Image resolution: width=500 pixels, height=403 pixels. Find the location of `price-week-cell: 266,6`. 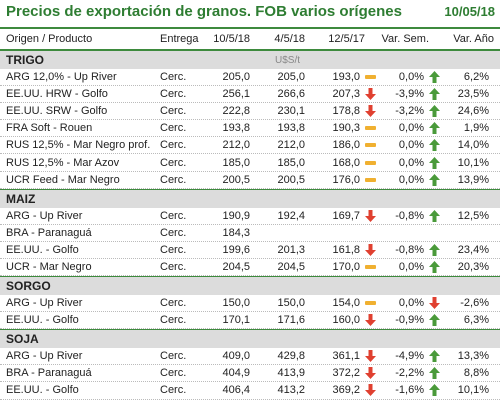

price-week-cell: 266,6 is located at coordinates (291, 94).